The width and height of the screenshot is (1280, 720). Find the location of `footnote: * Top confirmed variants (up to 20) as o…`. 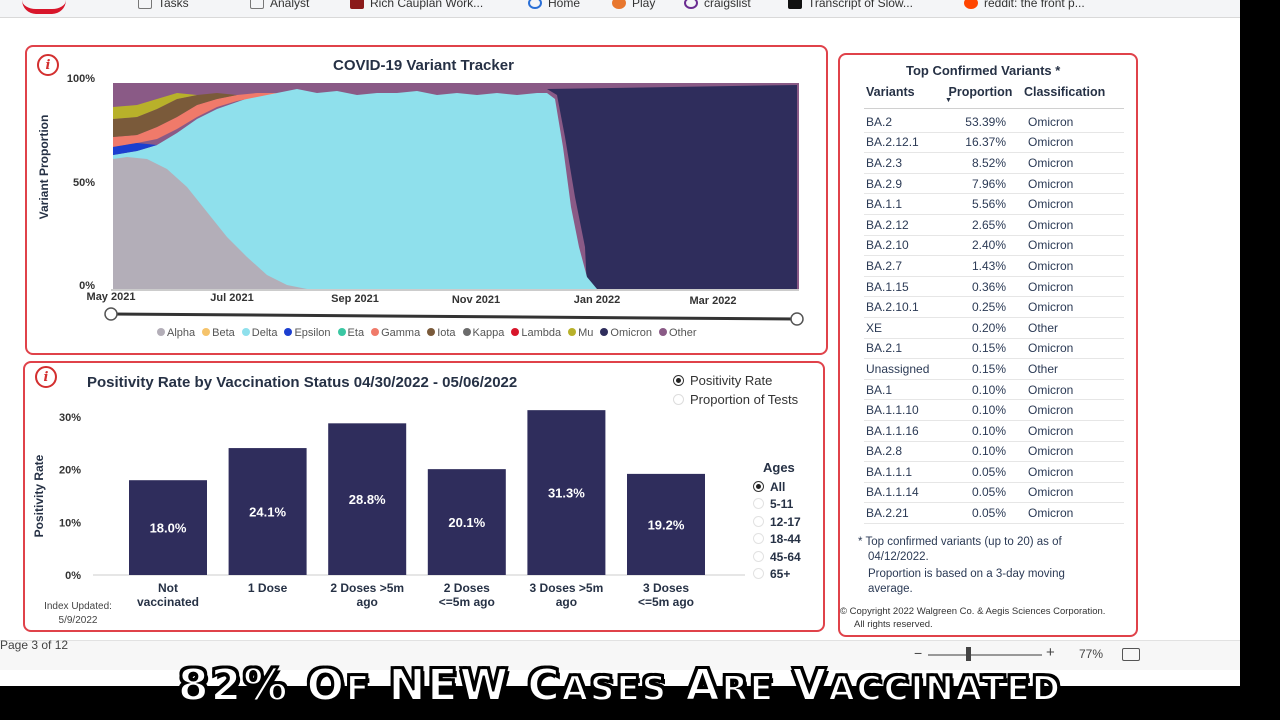

footnote: * Top confirmed variants (up to 20) as o… is located at coordinates (961, 565).